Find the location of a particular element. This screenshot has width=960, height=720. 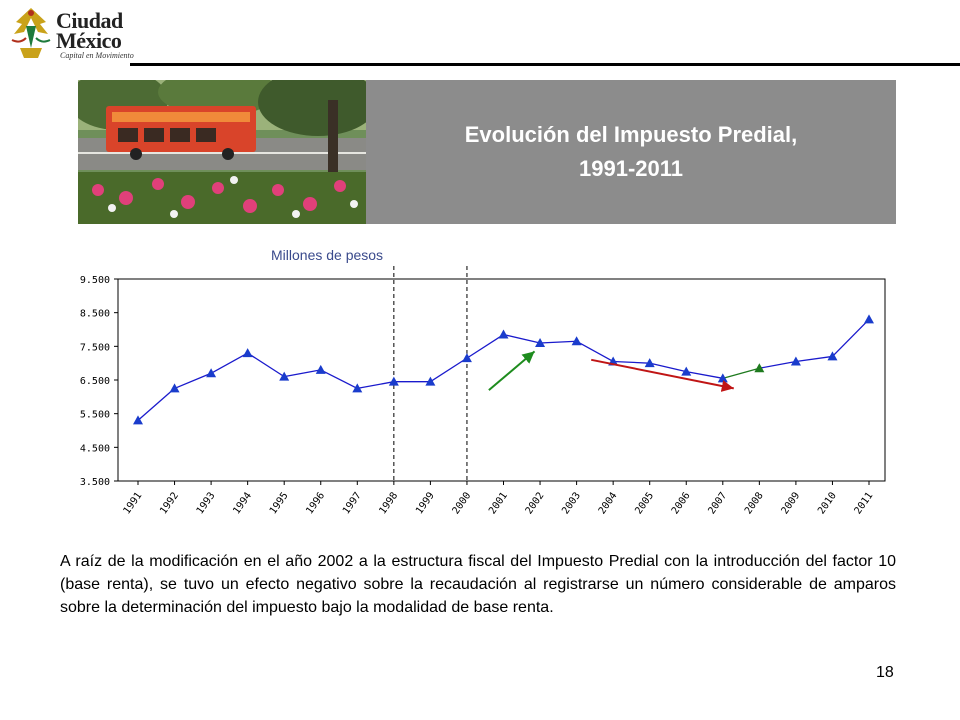

logo-tagline: Capital en Movimiento is located at coordinates (97, 55).